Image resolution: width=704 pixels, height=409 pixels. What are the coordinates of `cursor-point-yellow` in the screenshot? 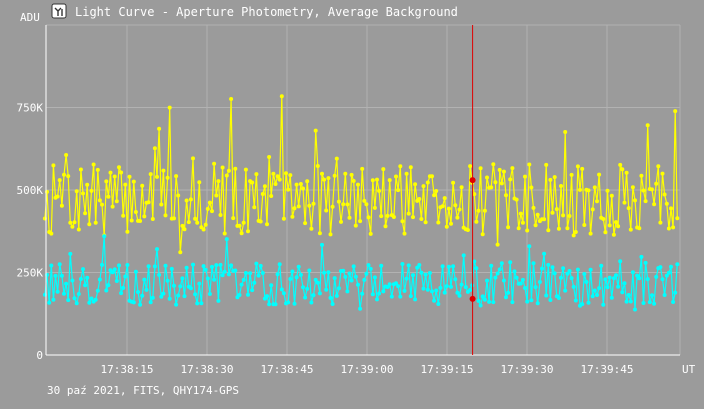 It's located at (472, 180).